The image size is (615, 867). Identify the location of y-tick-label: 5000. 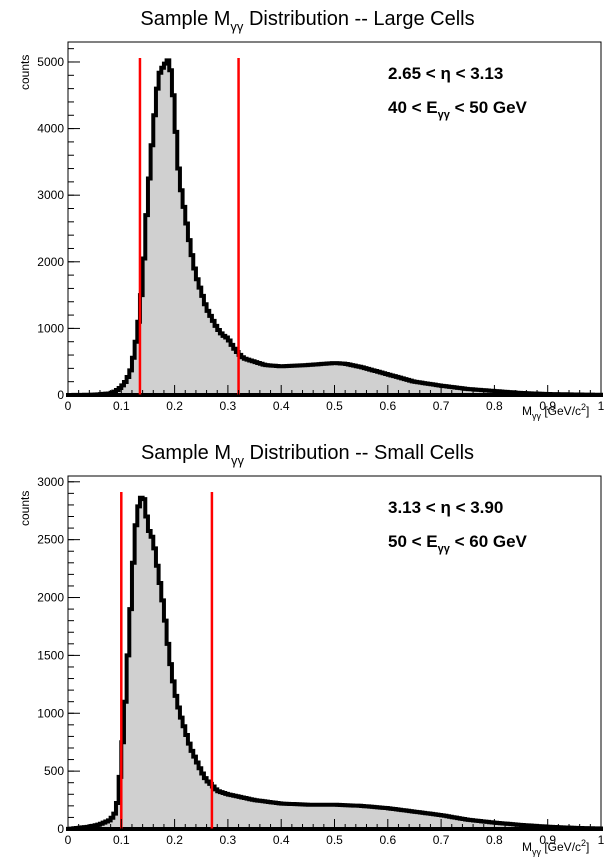
(50, 62).